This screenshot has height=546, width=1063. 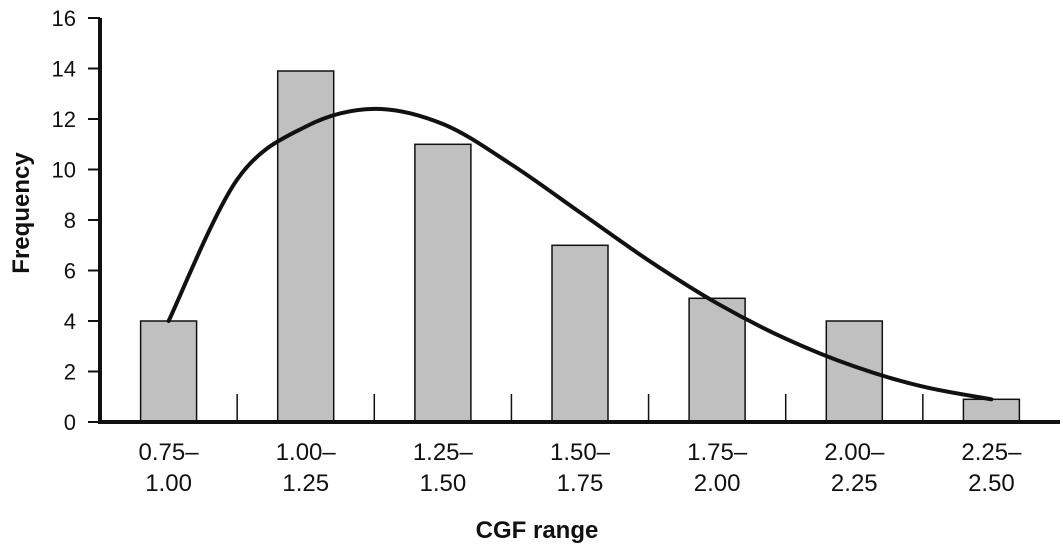 I want to click on x-category-label: 1.25–, so click(x=443, y=452).